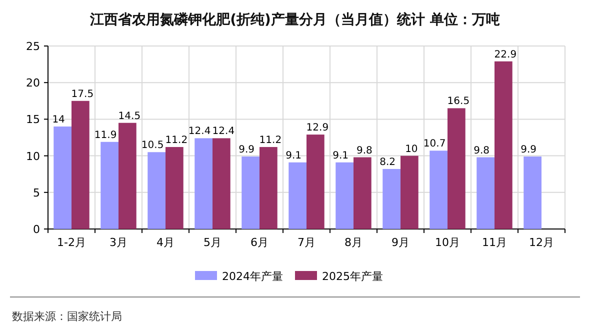  What do you see at coordinates (352, 276) in the screenshot?
I see `legend-label: 2025年产量` at bounding box center [352, 276].